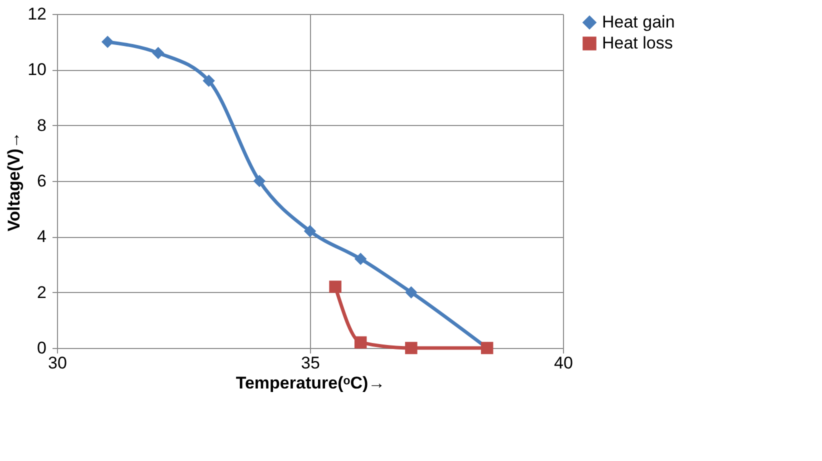 The height and width of the screenshot is (461, 822). I want to click on x-tick-label: 40, so click(563, 363).